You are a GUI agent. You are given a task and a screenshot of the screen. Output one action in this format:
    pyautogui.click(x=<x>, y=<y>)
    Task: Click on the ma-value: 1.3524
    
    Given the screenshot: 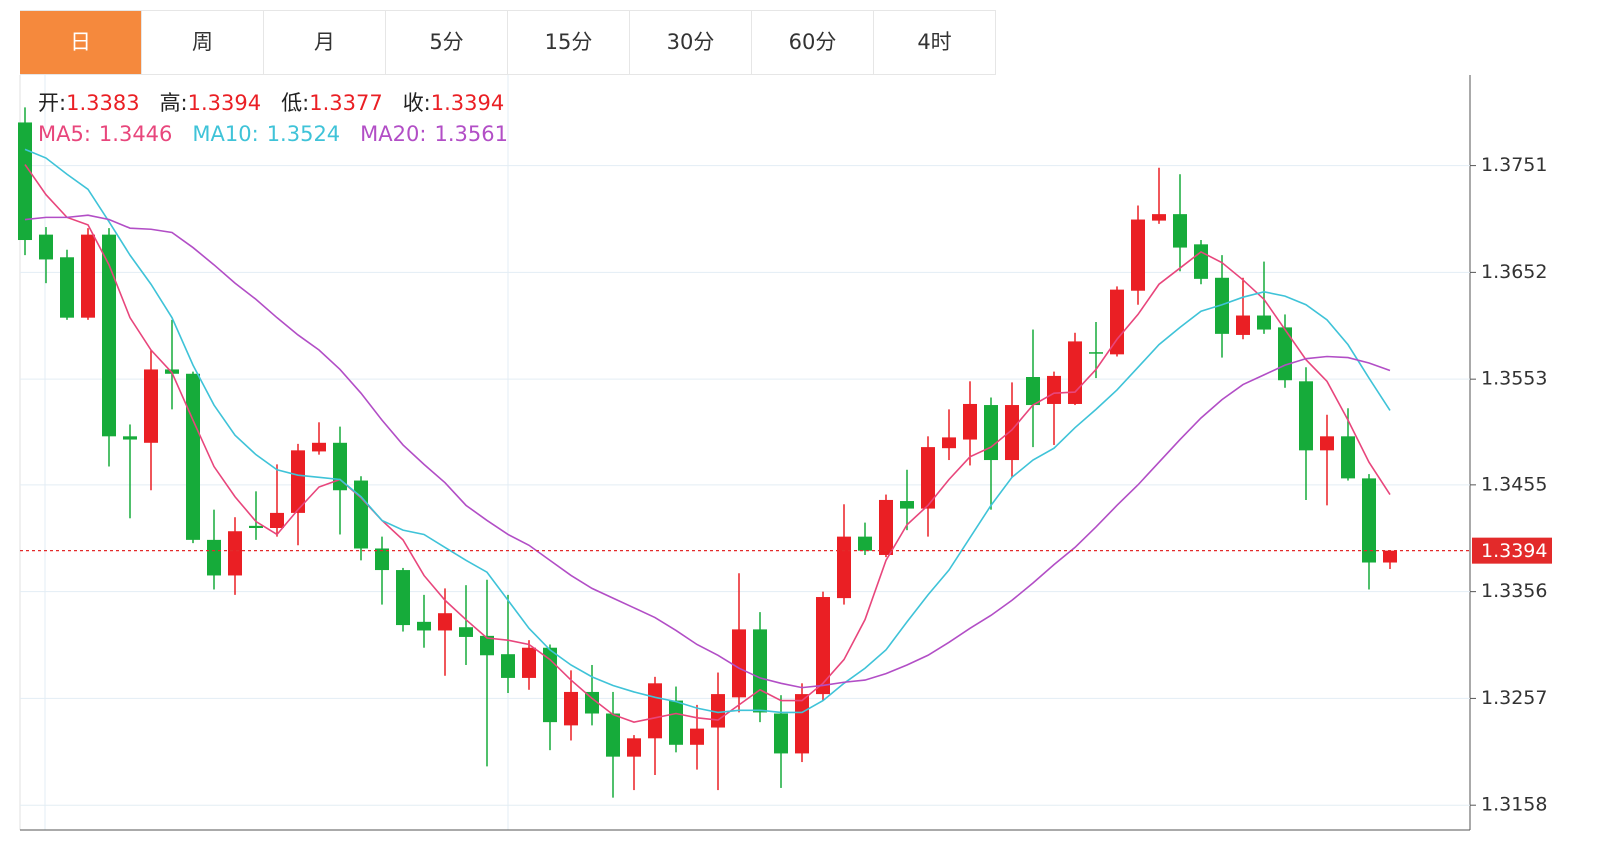 What is the action you would take?
    pyautogui.click(x=303, y=134)
    